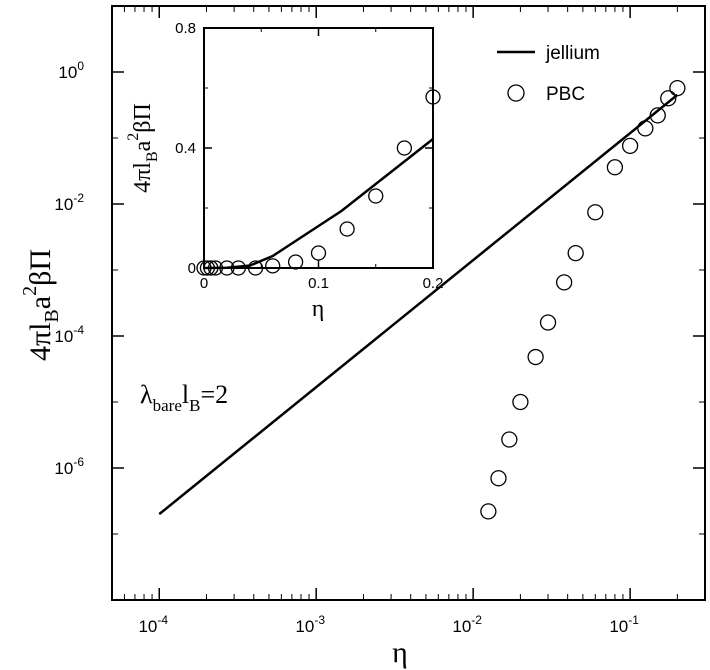  I want to click on parameter-annotation: λbarelB=2, so click(184, 397).